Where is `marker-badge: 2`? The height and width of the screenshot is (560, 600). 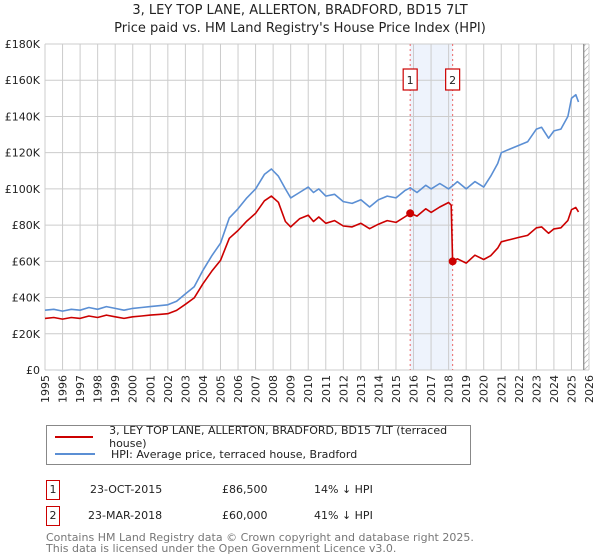 marker-badge: 2 is located at coordinates (53, 516).